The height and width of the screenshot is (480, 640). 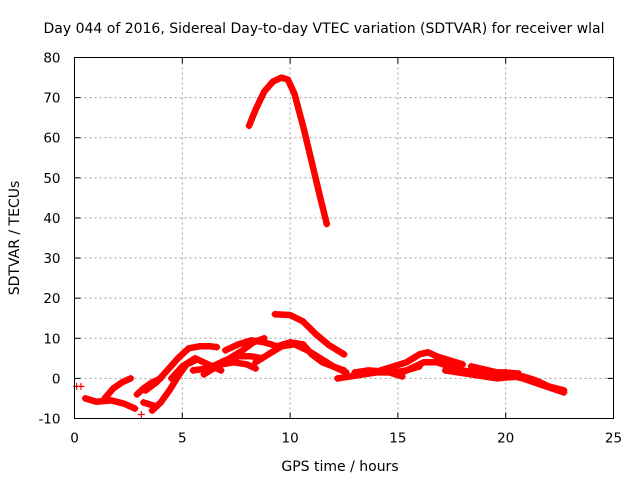 I want to click on series-arc-a, so click(x=110, y=403).